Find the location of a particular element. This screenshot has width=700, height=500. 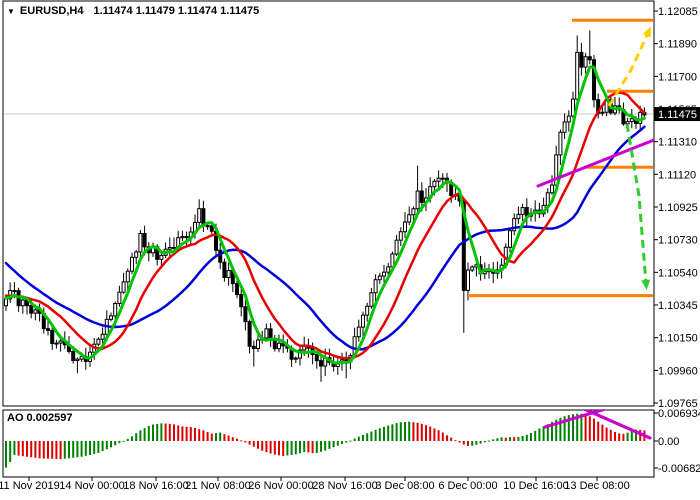

indicator-label: AO 0.002597 is located at coordinates (40, 418).